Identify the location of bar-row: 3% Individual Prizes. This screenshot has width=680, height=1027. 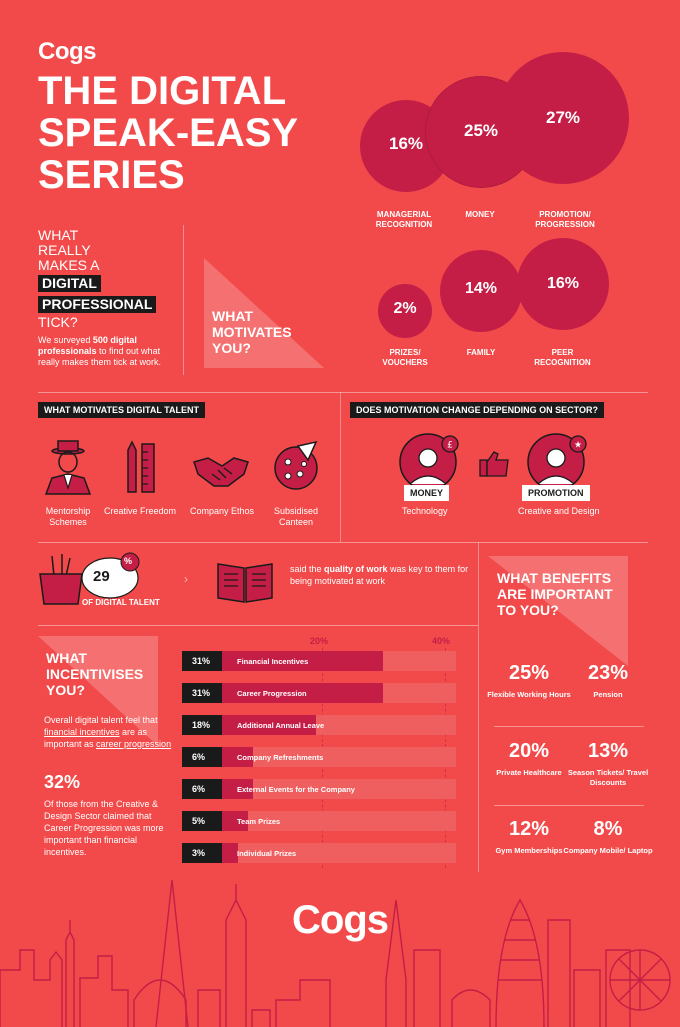
(319, 853).